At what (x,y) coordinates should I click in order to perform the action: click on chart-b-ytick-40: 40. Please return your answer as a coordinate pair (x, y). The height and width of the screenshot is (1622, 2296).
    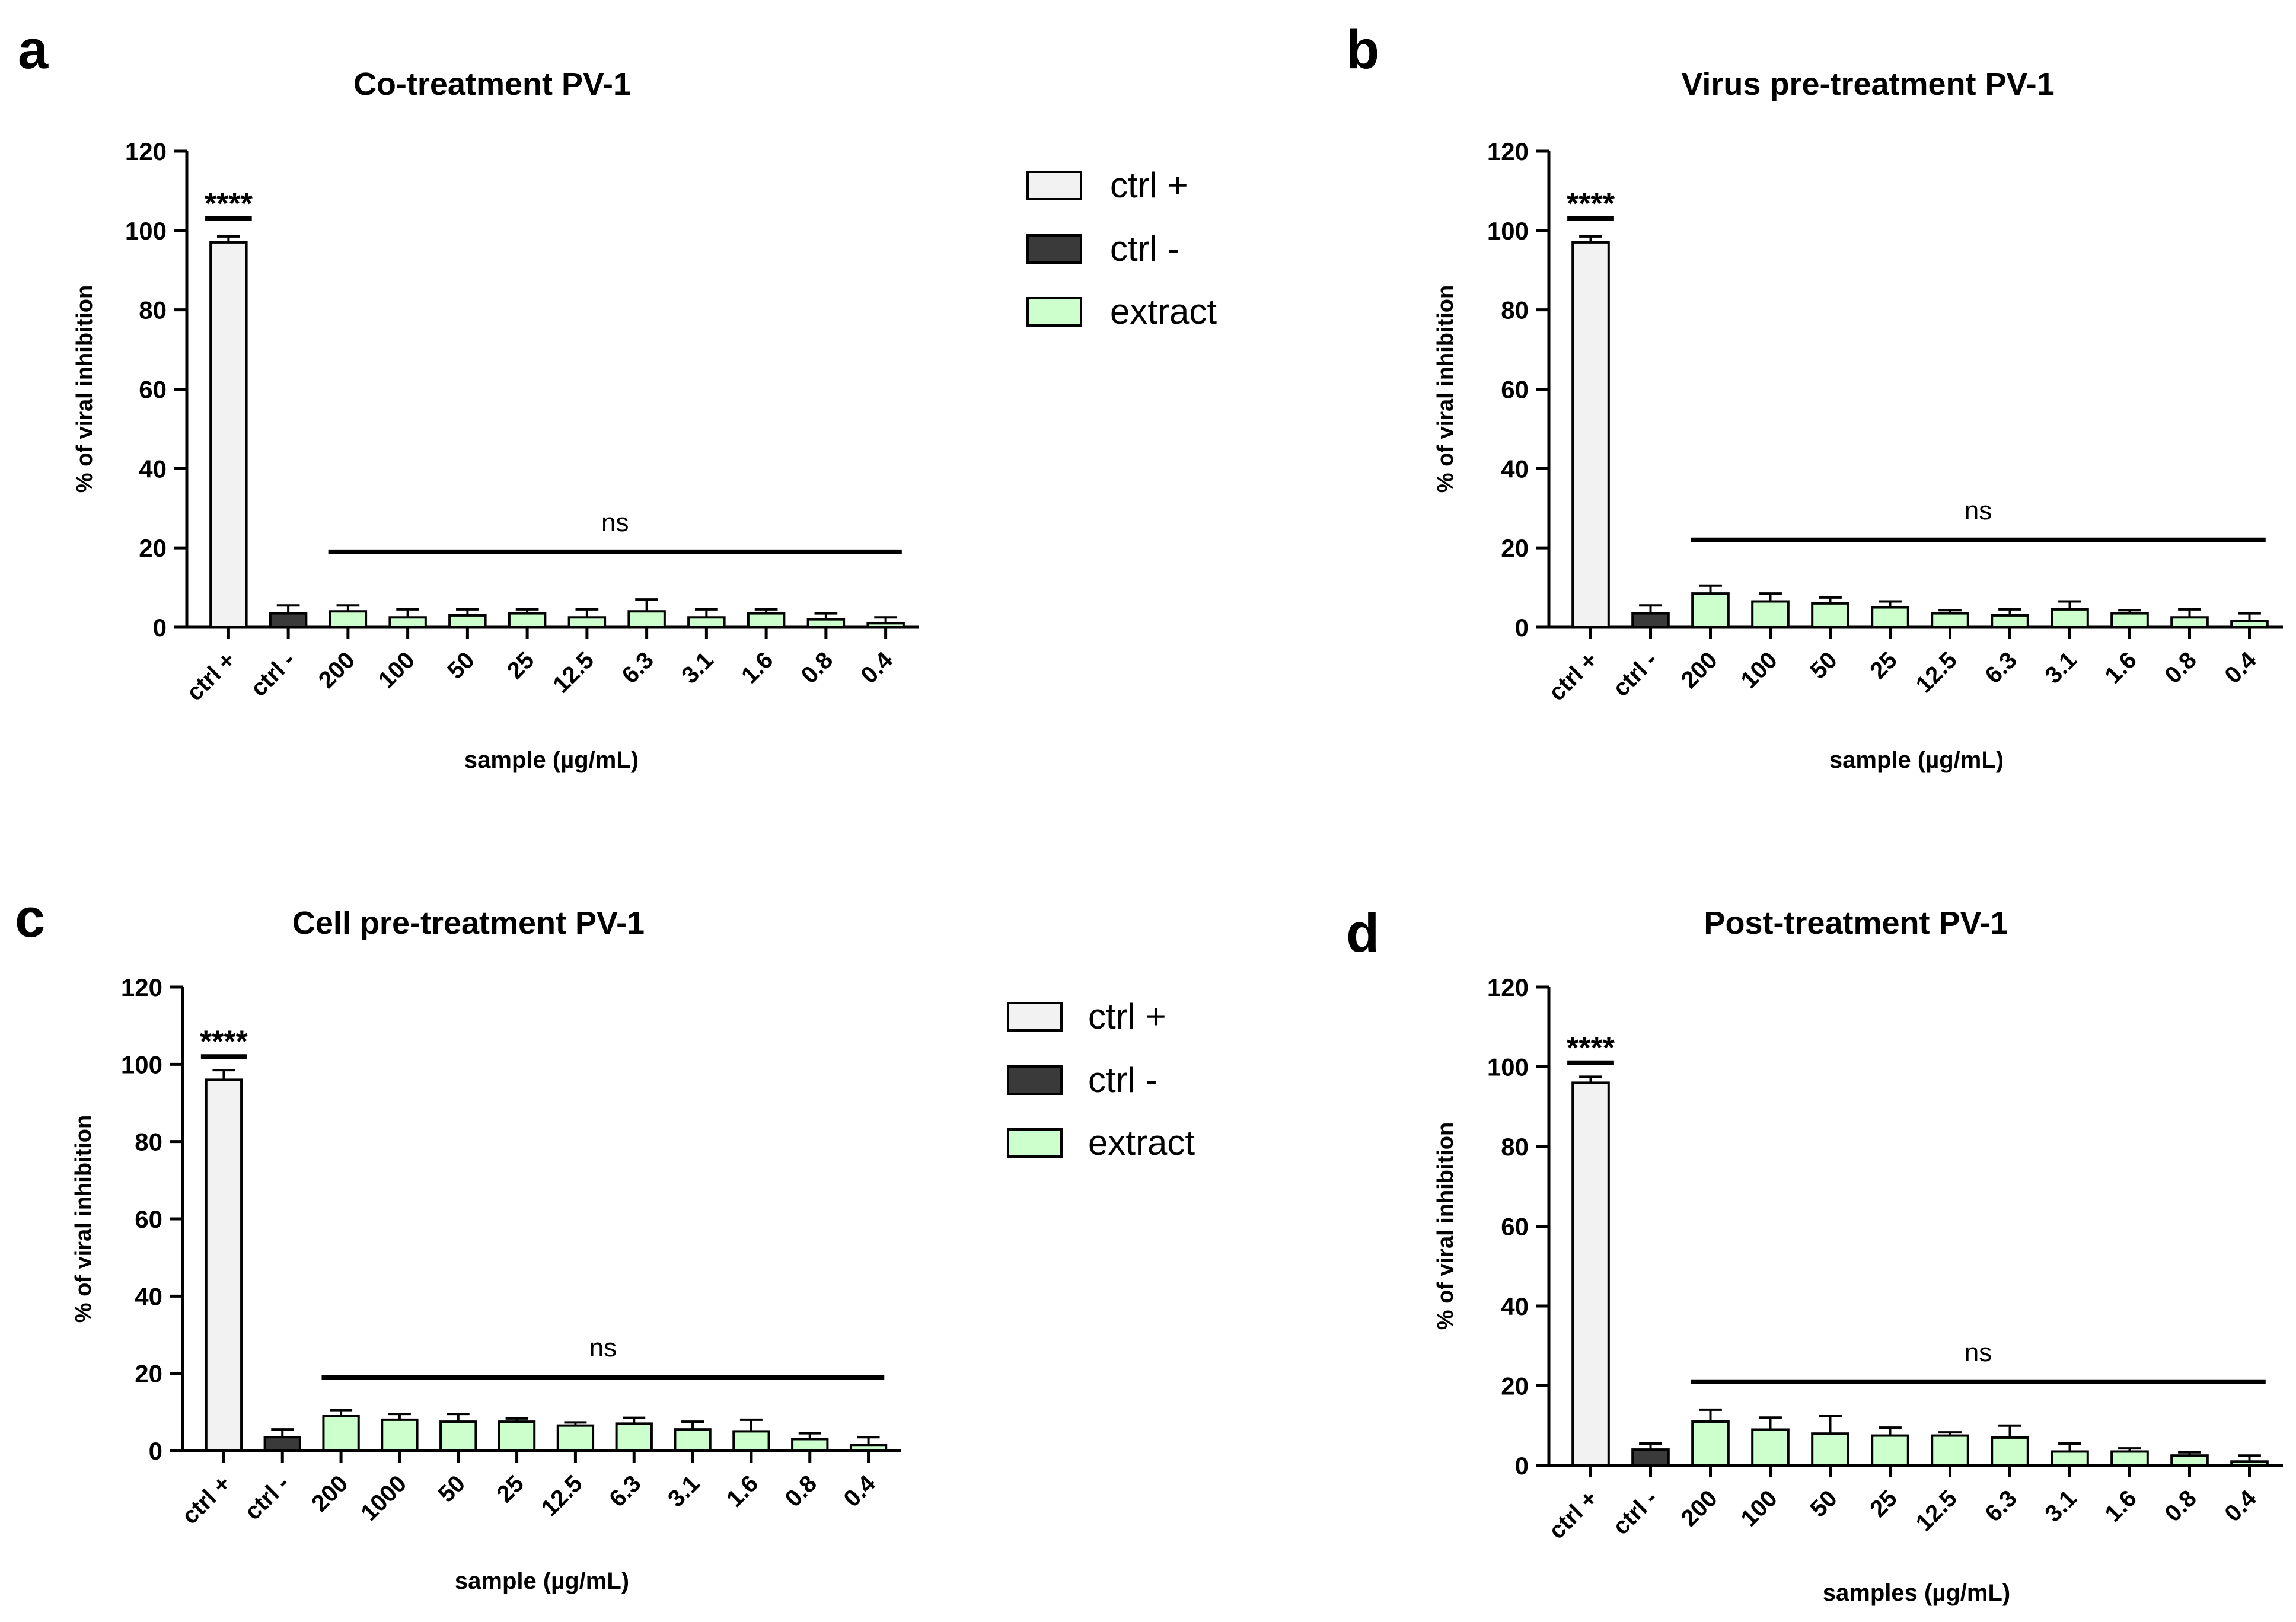
    Looking at the image, I should click on (1515, 469).